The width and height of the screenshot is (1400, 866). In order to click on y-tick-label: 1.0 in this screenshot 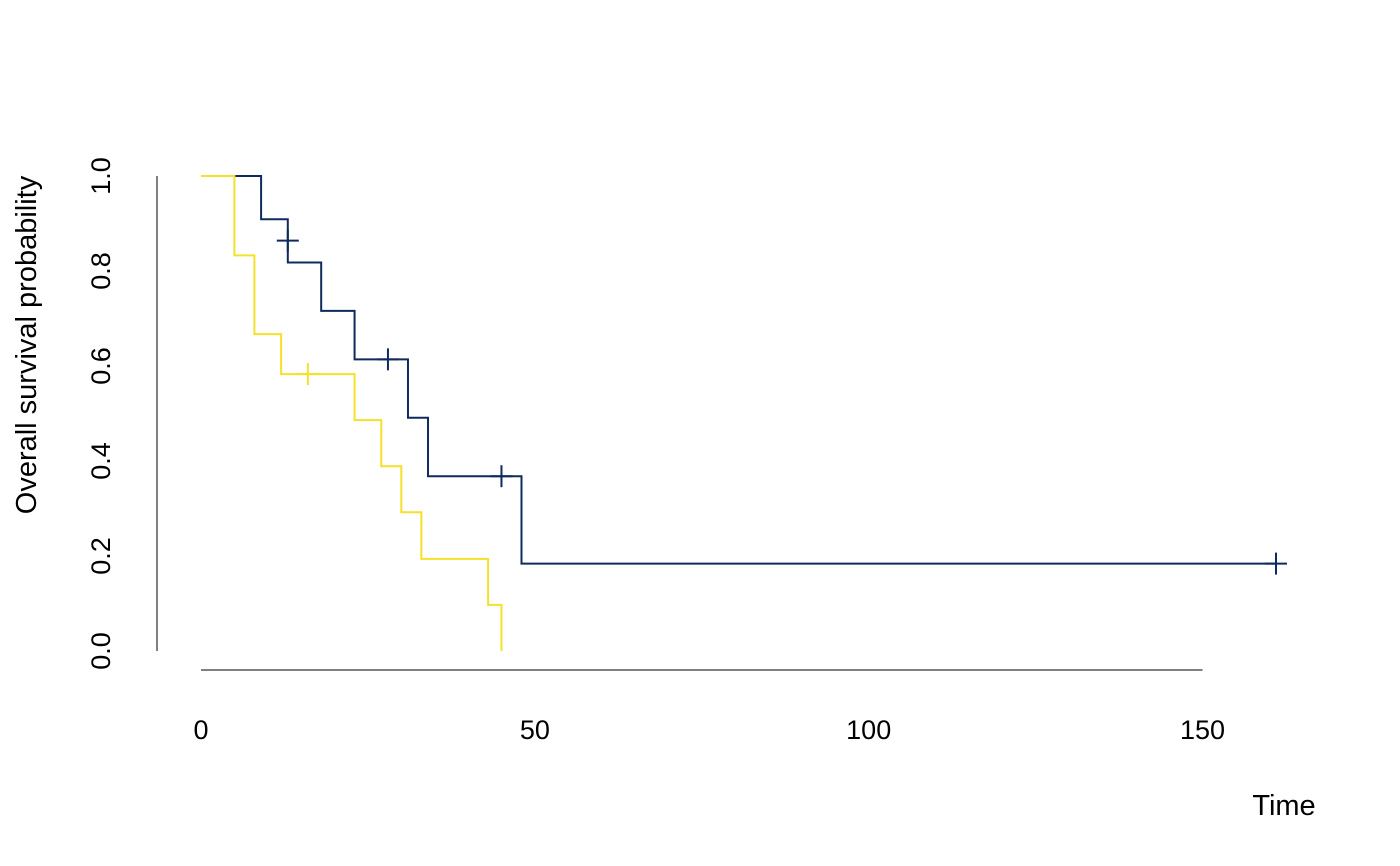, I will do `click(101, 176)`.